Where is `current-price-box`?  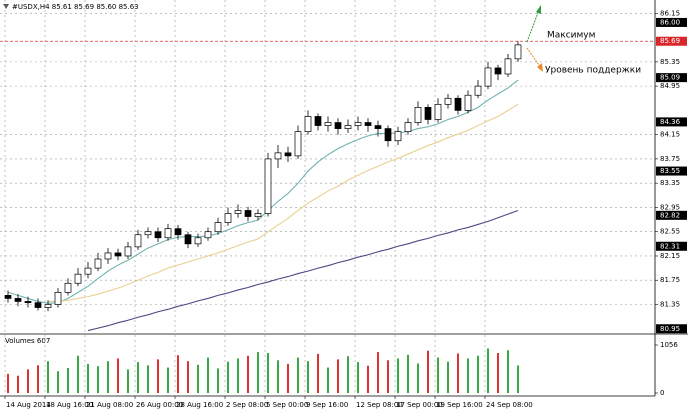
current-price-box is located at coordinates (671, 41).